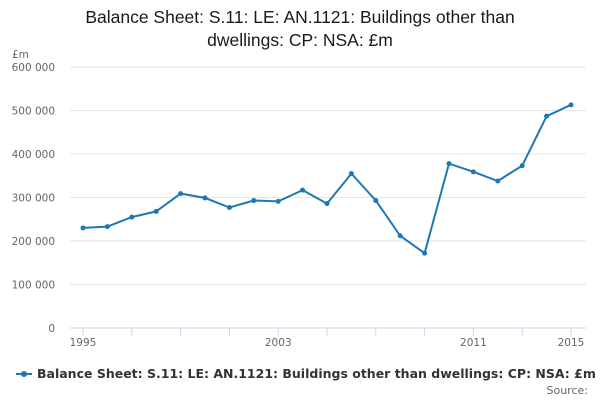 The image size is (600, 400). What do you see at coordinates (205, 198) in the screenshot?
I see `data-point-2000` at bounding box center [205, 198].